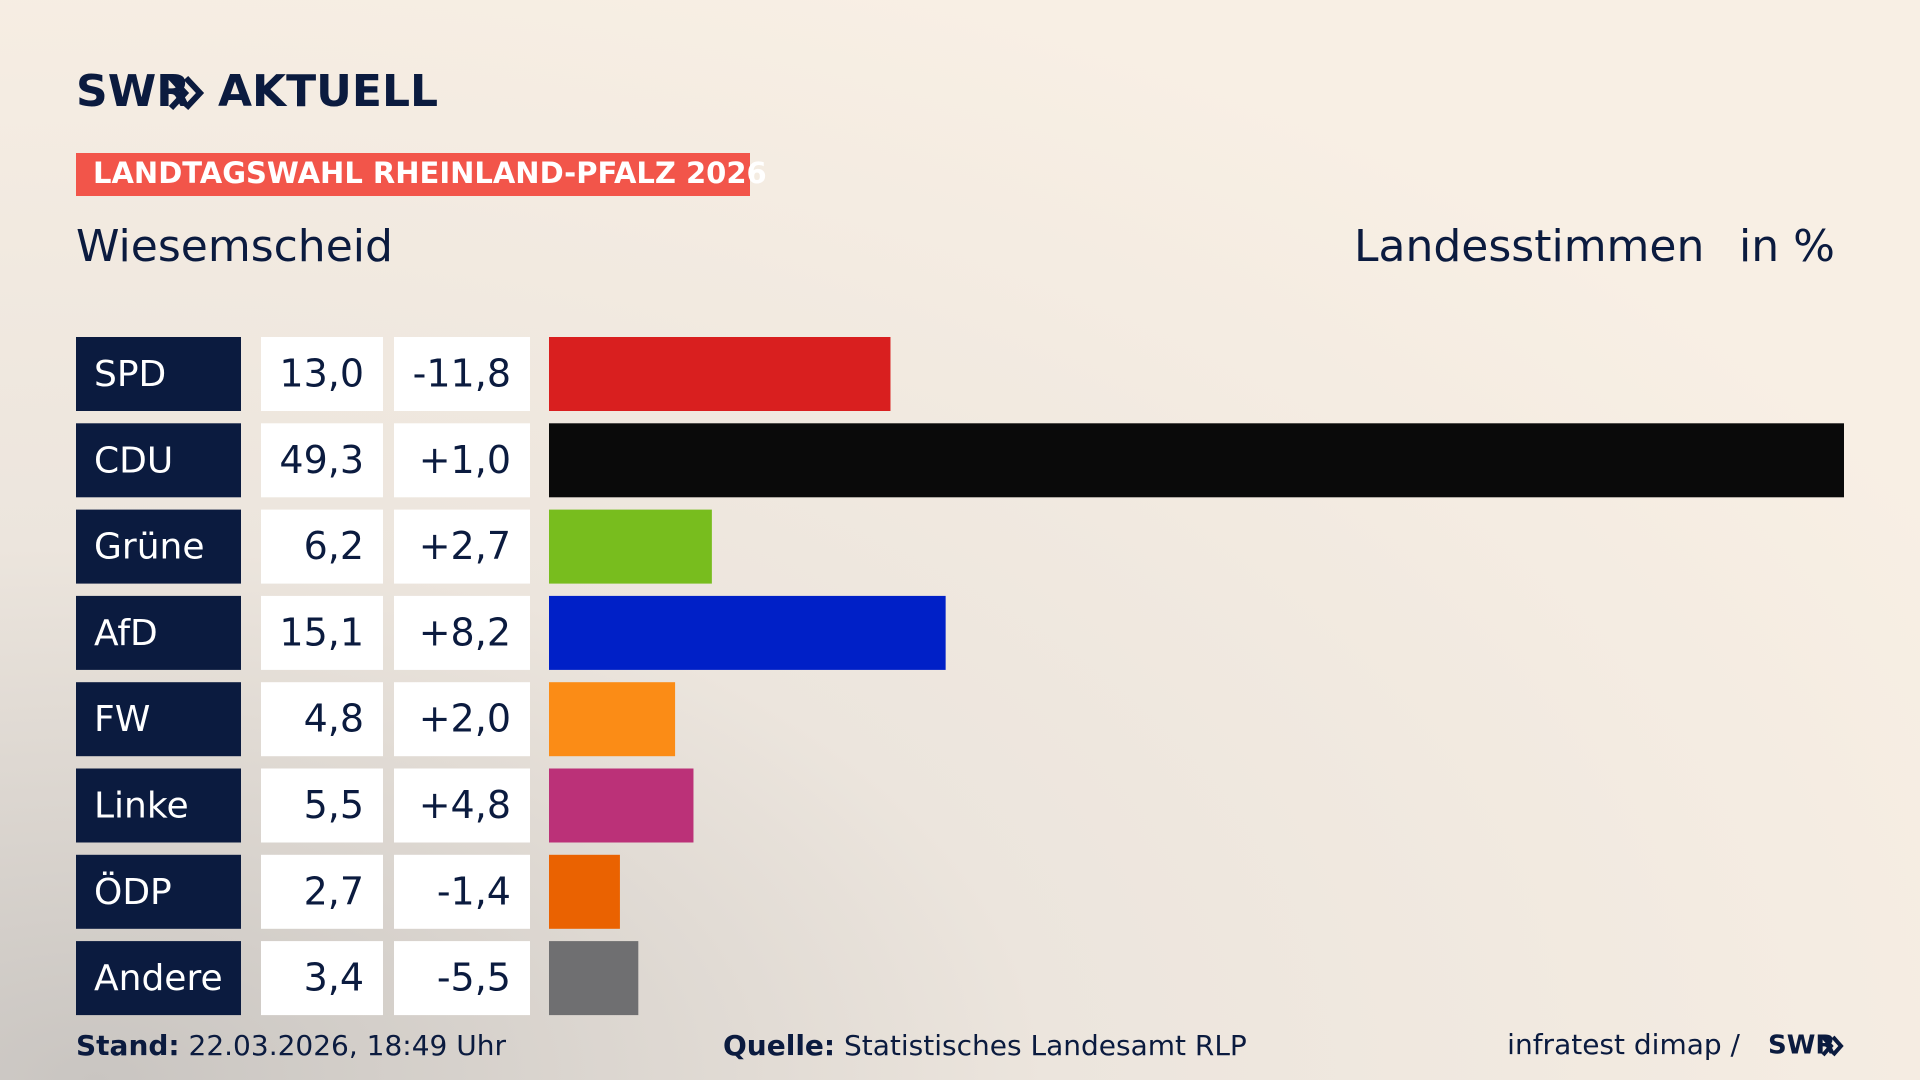  What do you see at coordinates (141, 806) in the screenshot?
I see `party-label: Linke` at bounding box center [141, 806].